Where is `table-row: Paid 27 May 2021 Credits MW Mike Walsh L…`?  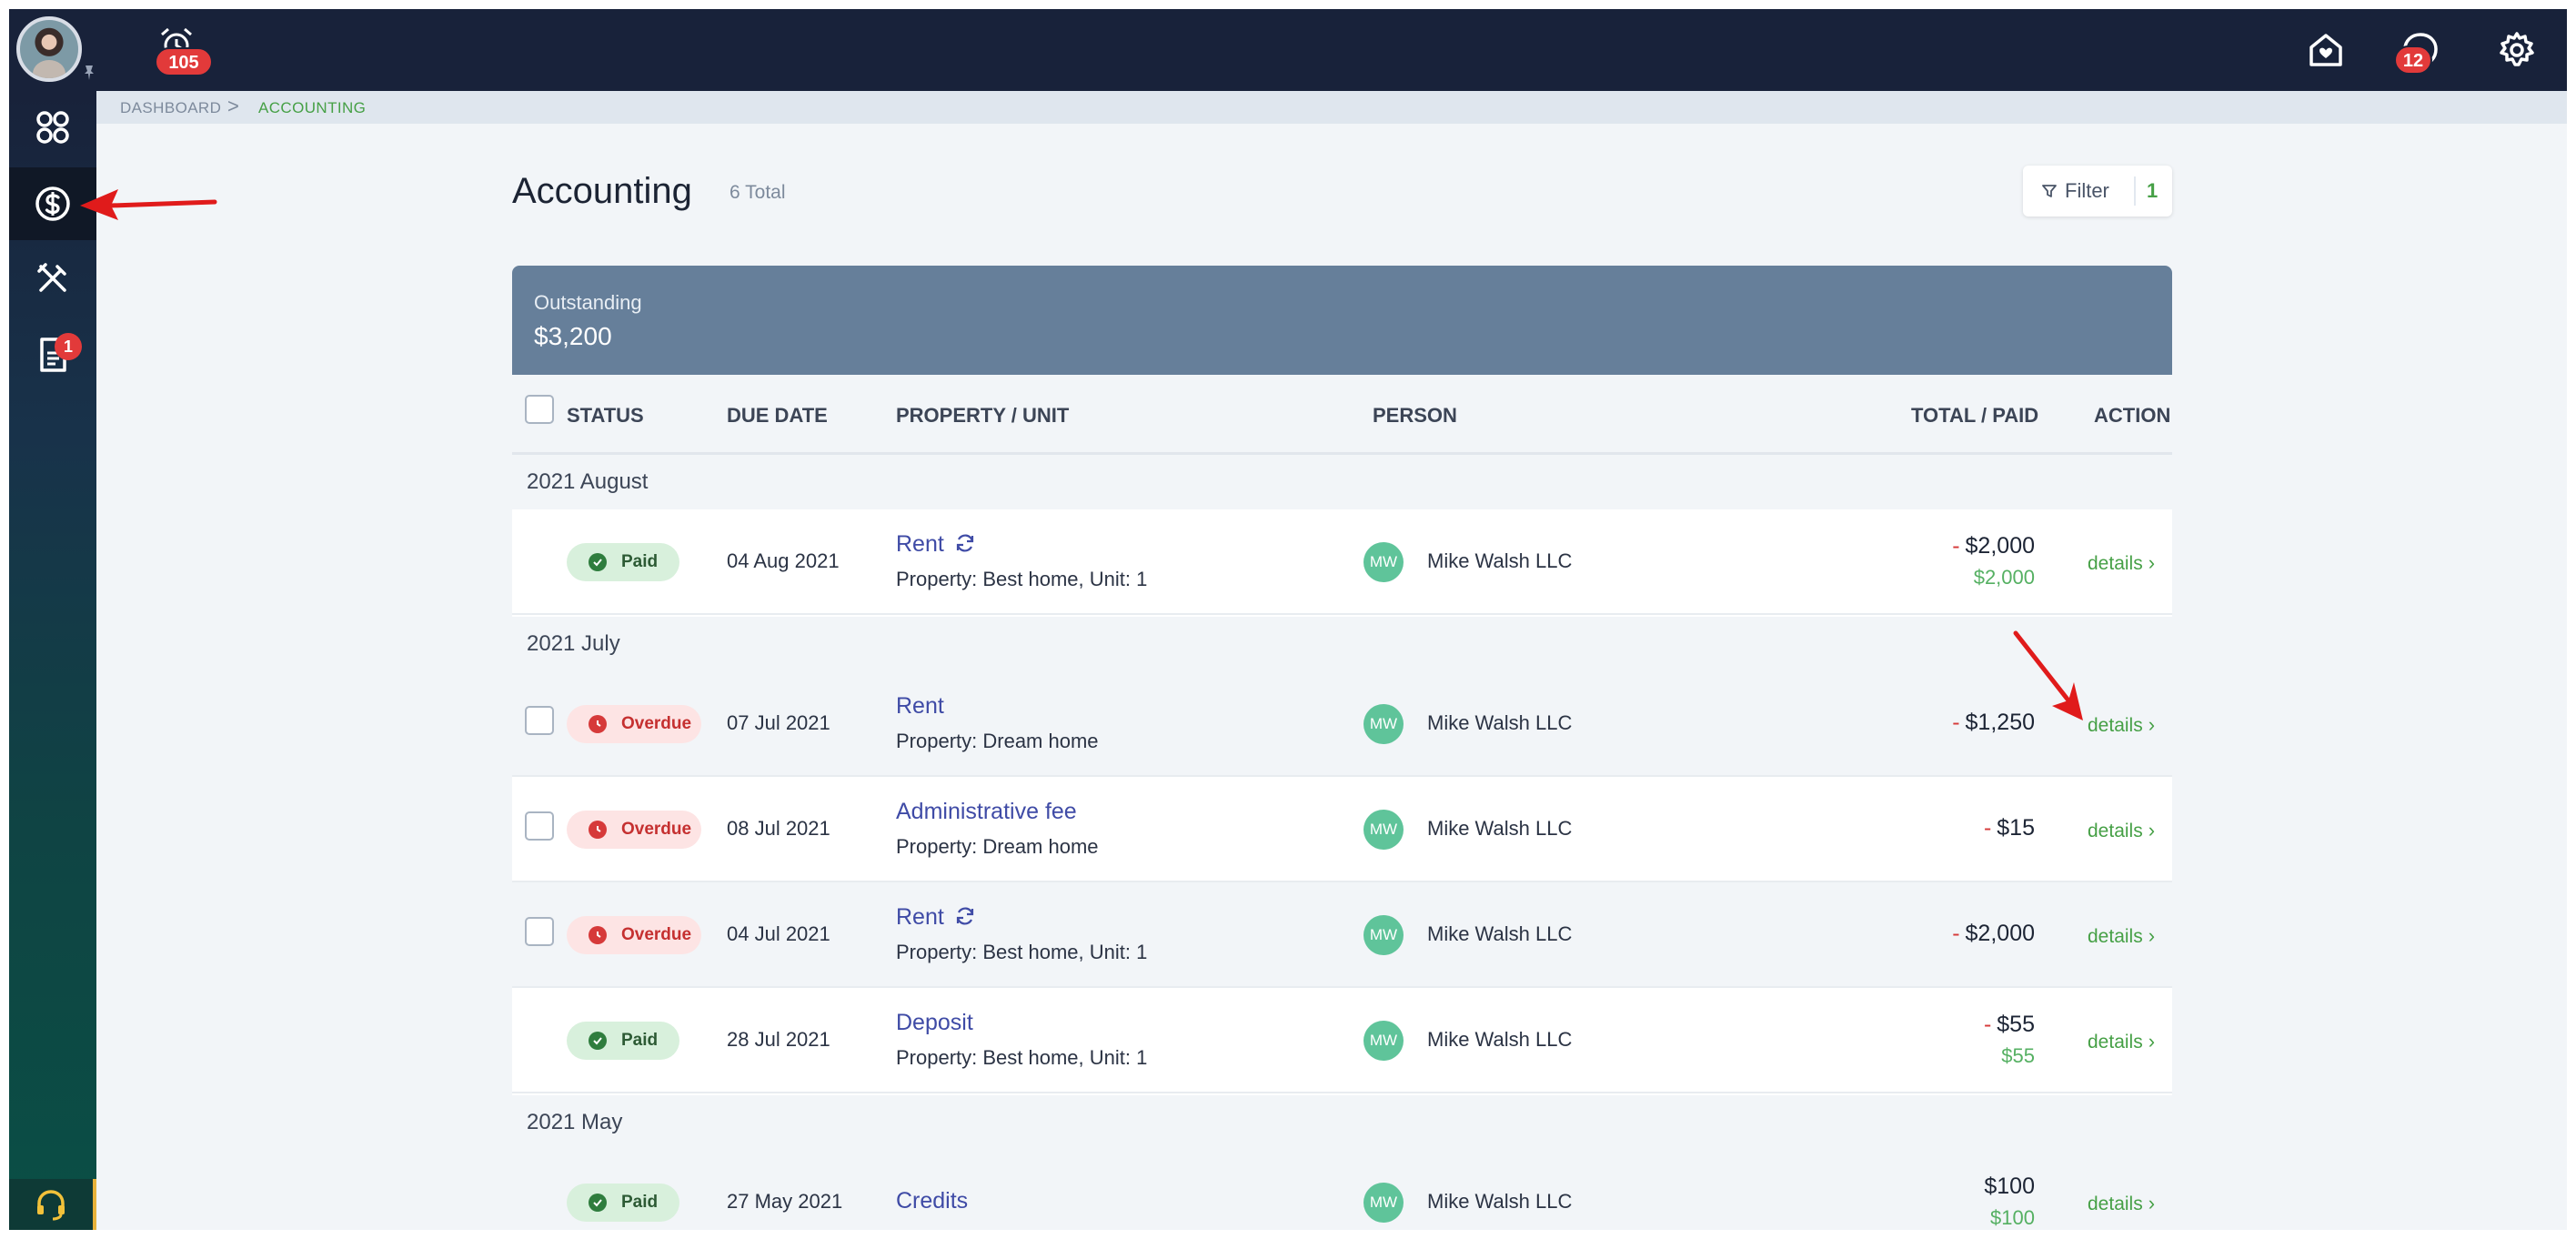
table-row: Paid 27 May 2021 Credits MW Mike Walsh L… is located at coordinates (1342, 1190).